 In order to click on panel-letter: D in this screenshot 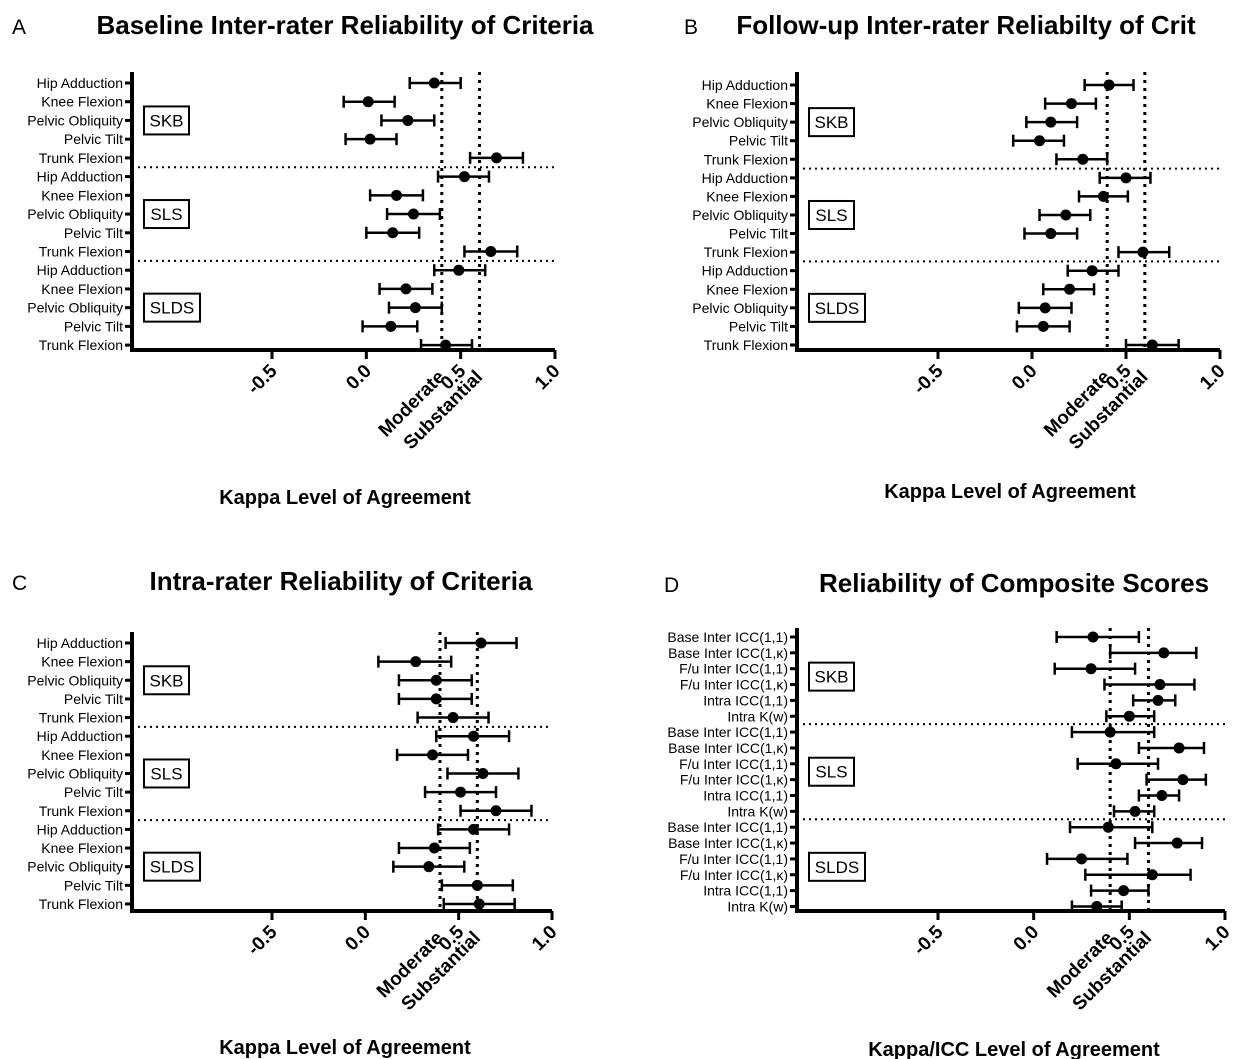, I will do `click(671, 585)`.